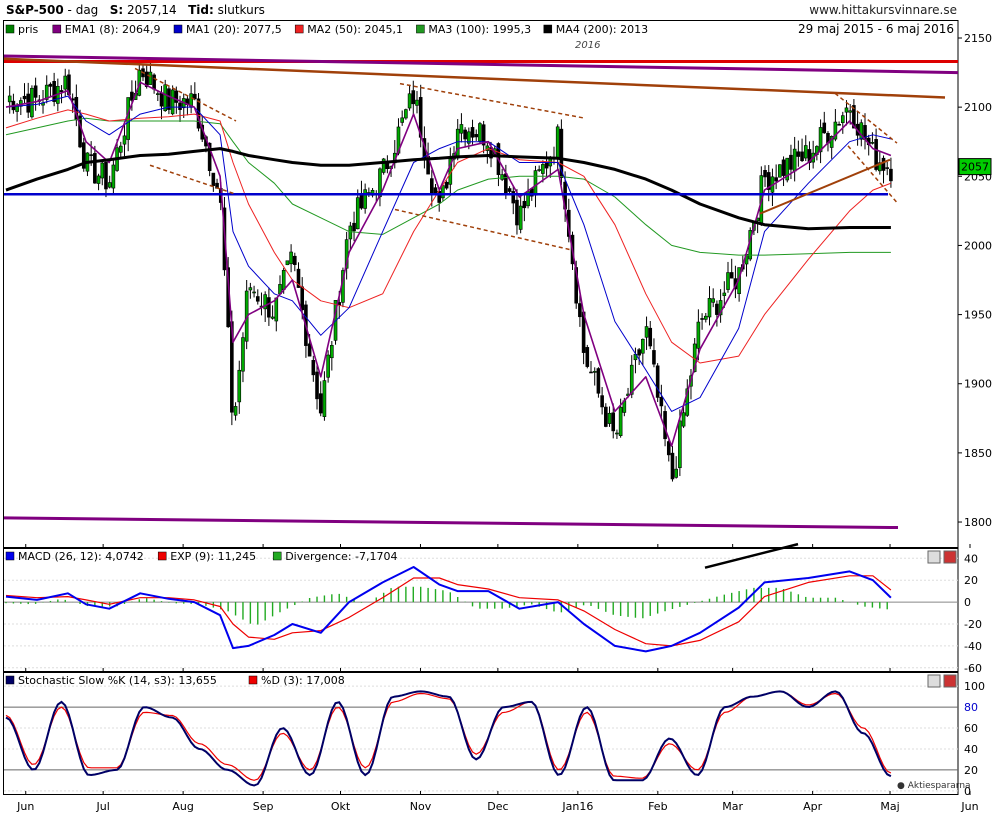 The image size is (1003, 817). What do you see at coordinates (934, 557) in the screenshot?
I see `macd-settings-button` at bounding box center [934, 557].